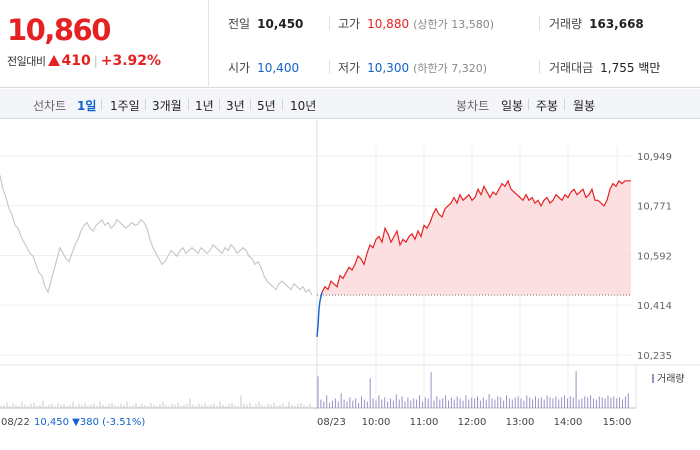  Describe the element at coordinates (454, 24) in the screenshot. I see `upper-limit: (상한가 13,580)` at that location.